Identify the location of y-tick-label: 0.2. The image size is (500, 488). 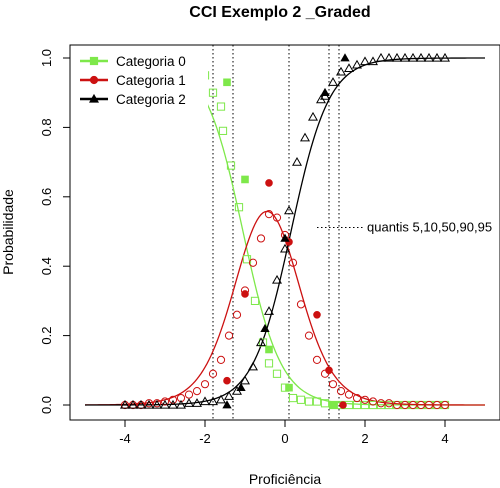
(46, 336).